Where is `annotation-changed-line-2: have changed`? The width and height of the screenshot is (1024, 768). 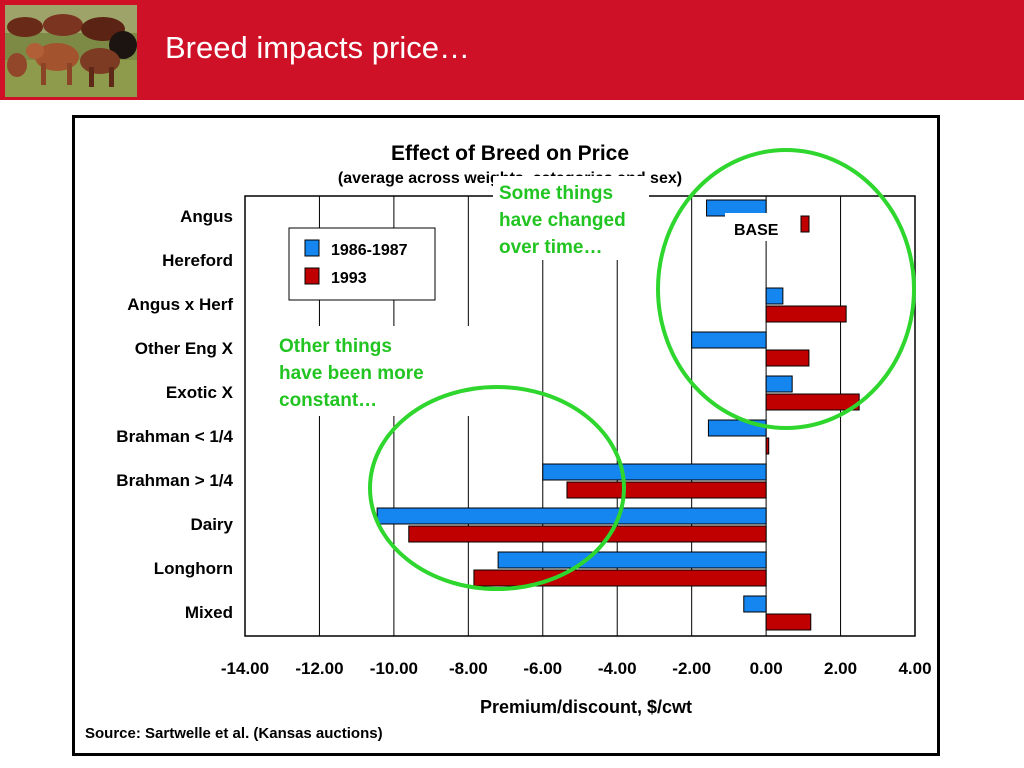 annotation-changed-line-2: have changed is located at coordinates (562, 220).